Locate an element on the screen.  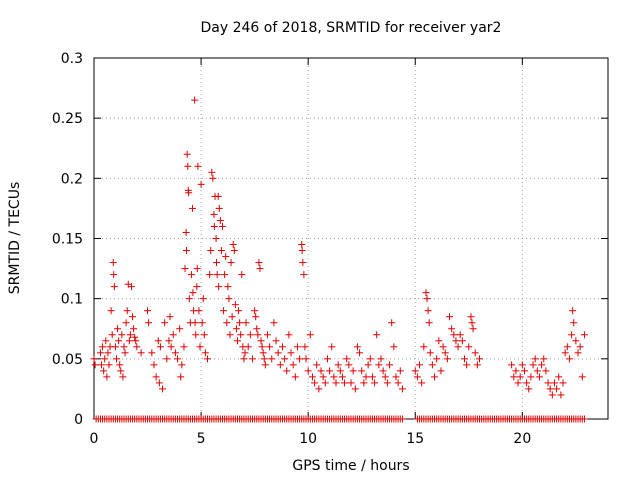
x-axis-label: GPS time / hours is located at coordinates (350, 466).